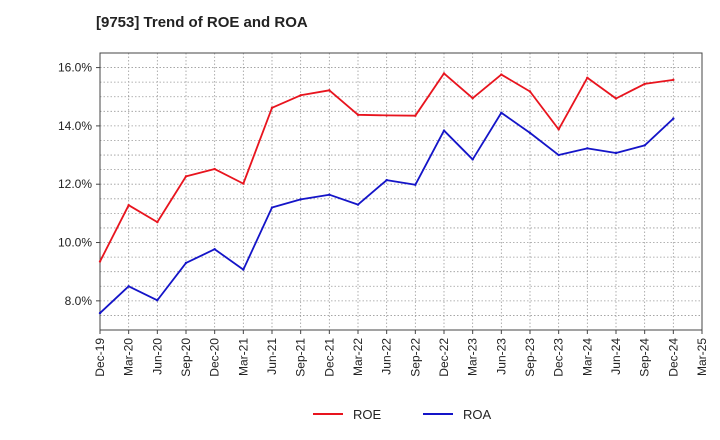  I want to click on x-tick-label: Mar-23, so click(473, 357).